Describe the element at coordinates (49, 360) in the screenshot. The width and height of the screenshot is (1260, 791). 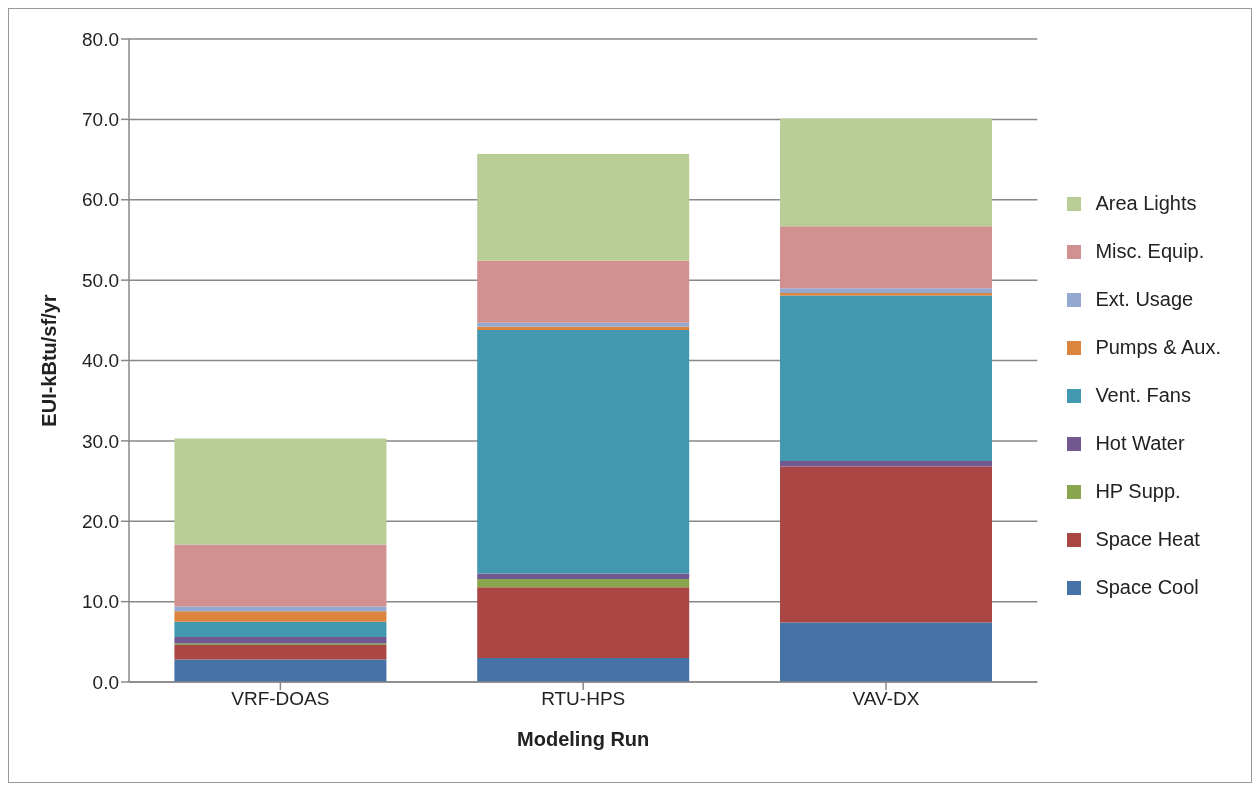
I see `y-axis-title: EUI-kBtu/sf/yr` at that location.